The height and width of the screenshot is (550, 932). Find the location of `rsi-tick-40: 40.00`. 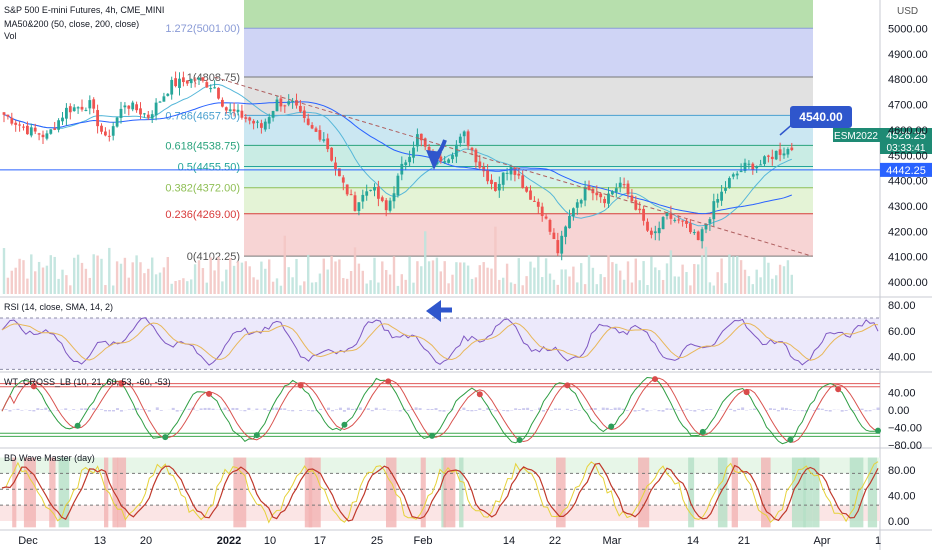

rsi-tick-40: 40.00 is located at coordinates (902, 358).